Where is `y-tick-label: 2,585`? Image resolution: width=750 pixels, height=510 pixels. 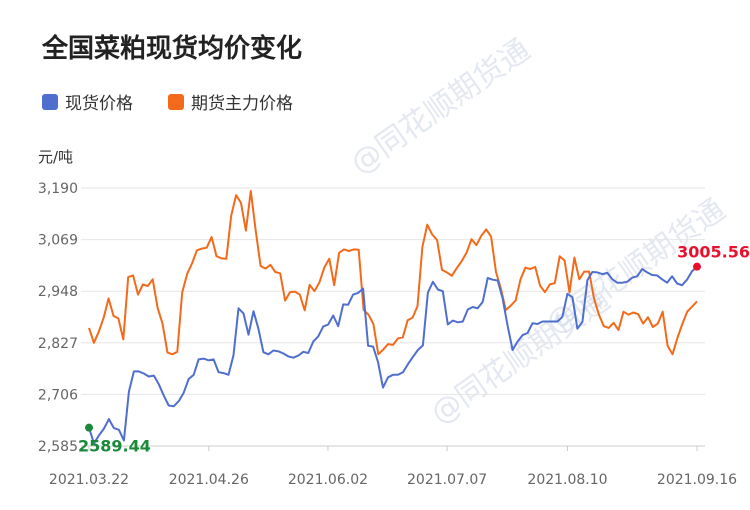
y-tick-label: 2,585 is located at coordinates (58, 447).